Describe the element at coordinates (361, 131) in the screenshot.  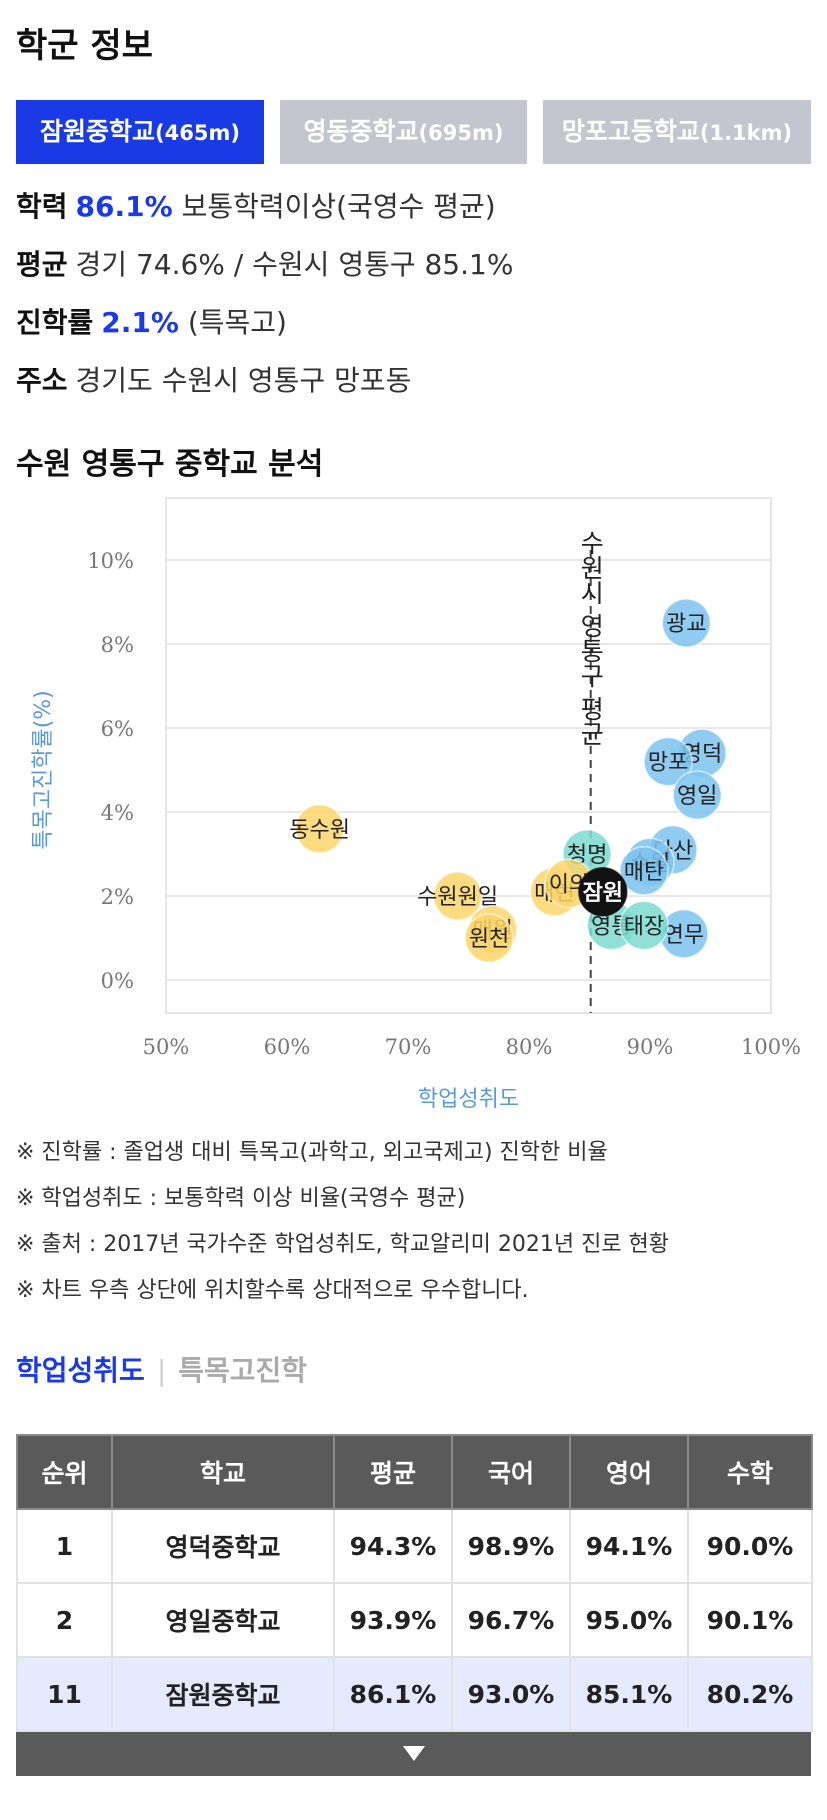
I see `tab-name: 영동중학교` at that location.